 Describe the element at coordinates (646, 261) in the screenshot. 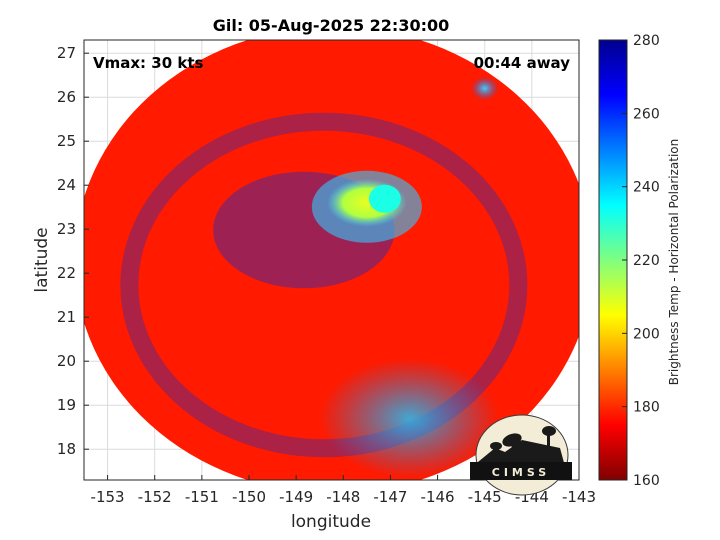

I see `colorbar-tick-label: 220` at that location.